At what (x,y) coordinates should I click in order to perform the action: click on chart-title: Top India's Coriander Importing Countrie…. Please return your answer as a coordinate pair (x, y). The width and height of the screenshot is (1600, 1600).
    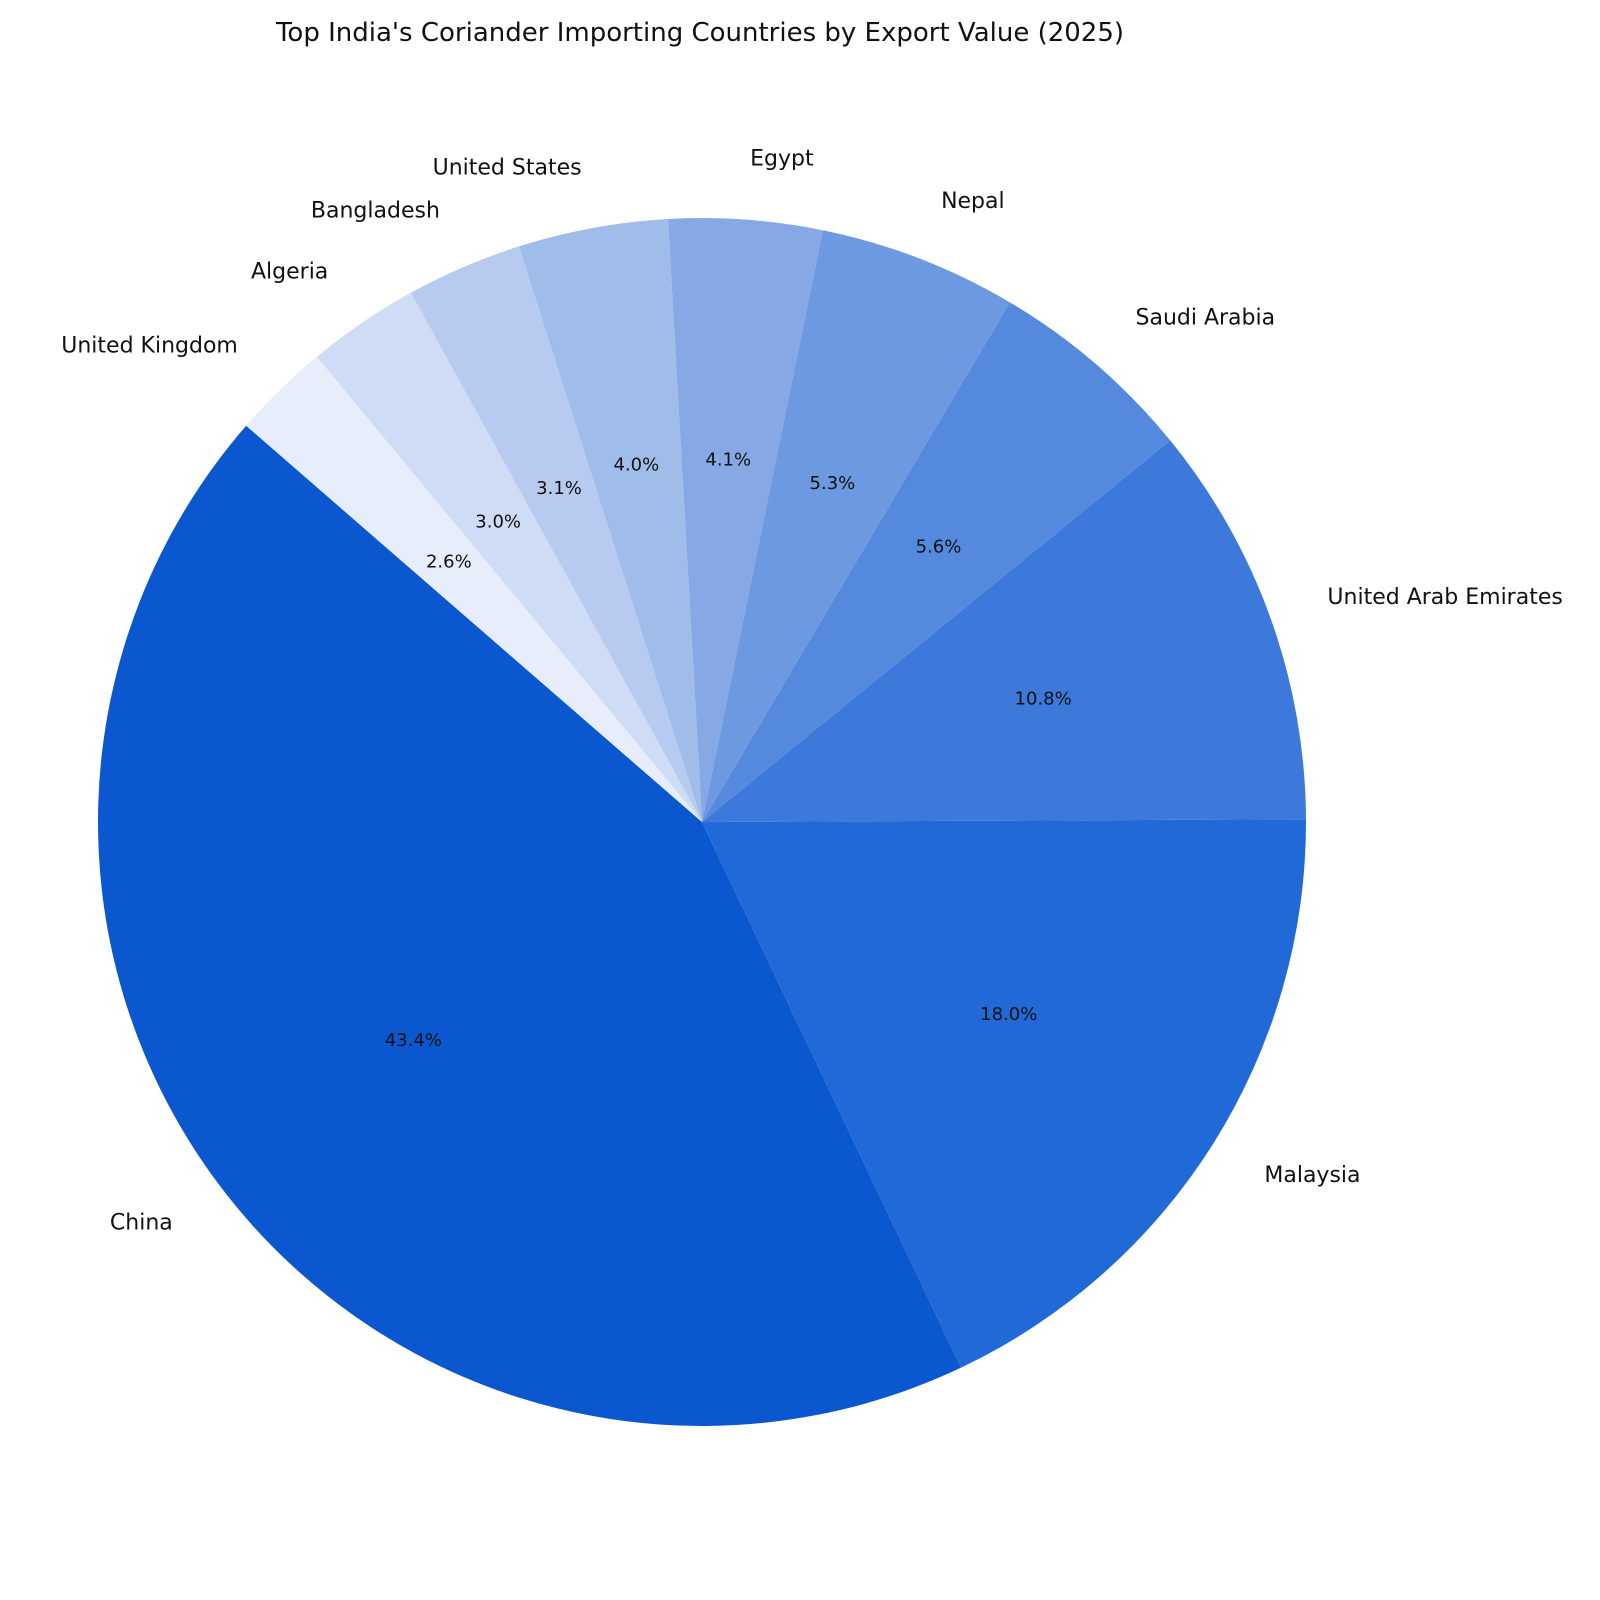
    Looking at the image, I should click on (700, 33).